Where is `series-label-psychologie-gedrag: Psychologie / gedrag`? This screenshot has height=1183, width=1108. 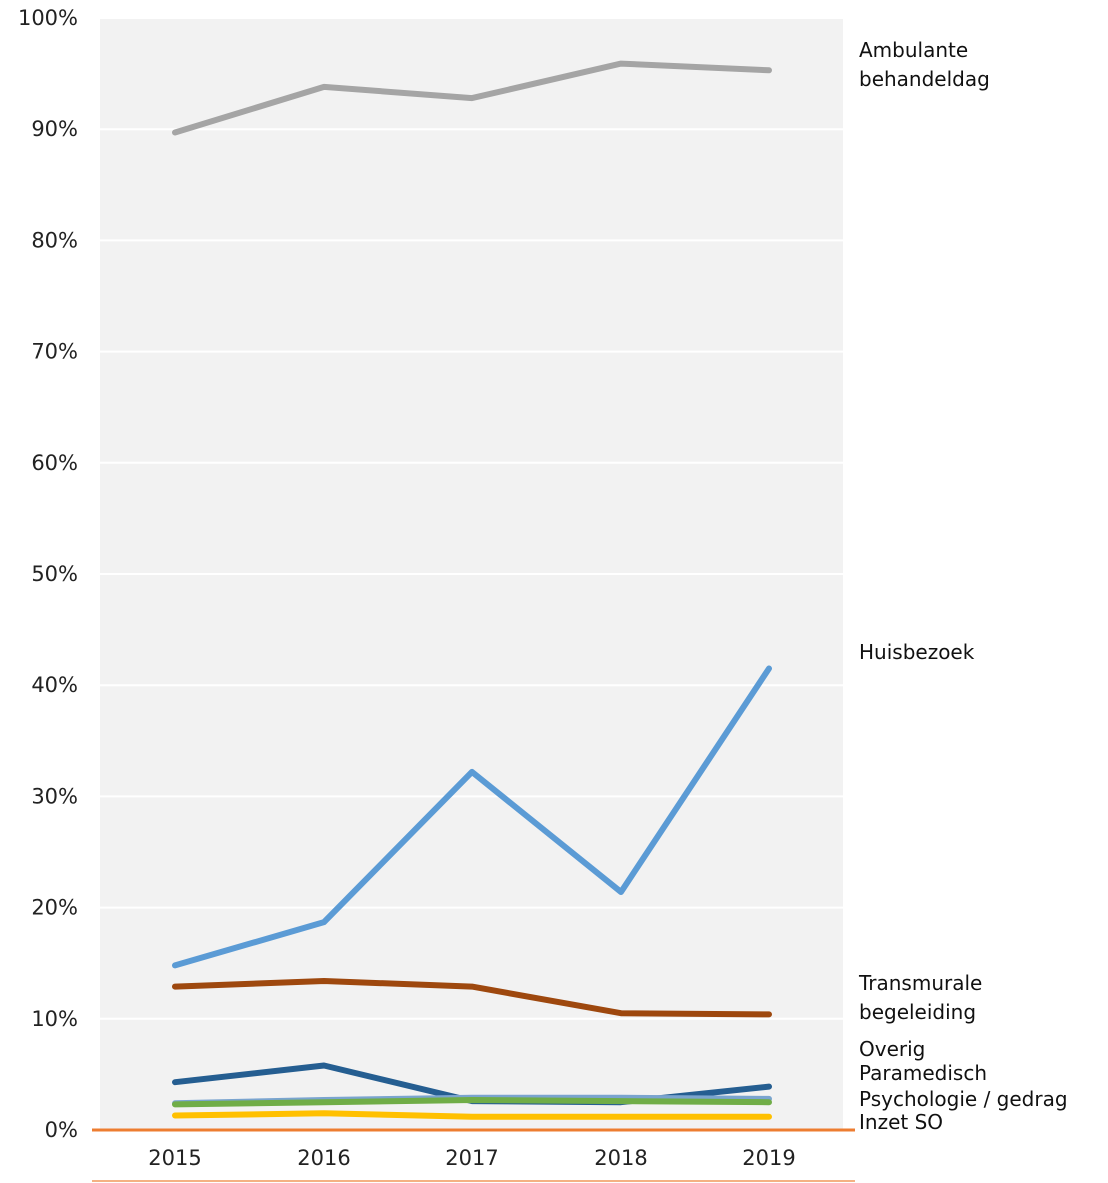
series-label-psychologie-gedrag: Psychologie / gedrag is located at coordinates (963, 1099).